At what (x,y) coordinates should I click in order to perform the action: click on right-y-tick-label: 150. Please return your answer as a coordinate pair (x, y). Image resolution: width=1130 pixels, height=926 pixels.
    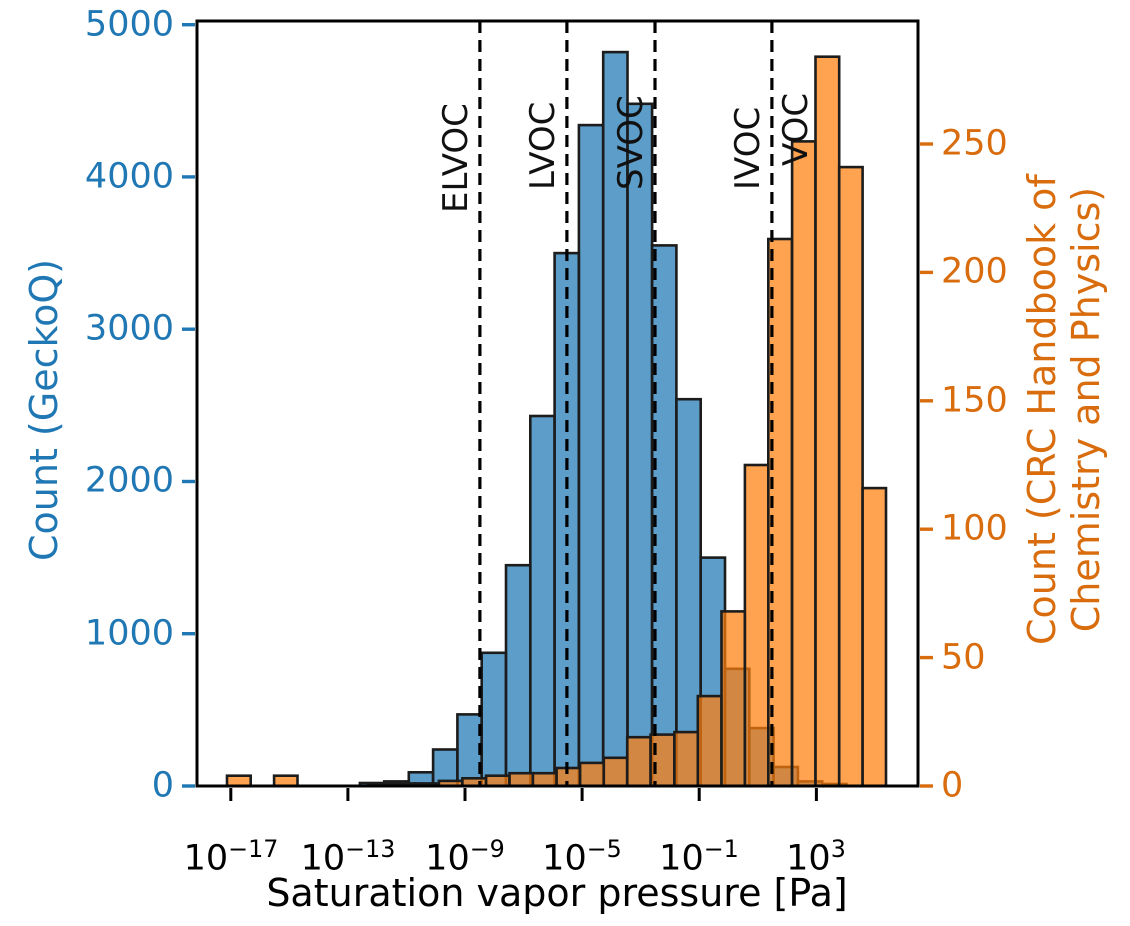
    Looking at the image, I should click on (974, 400).